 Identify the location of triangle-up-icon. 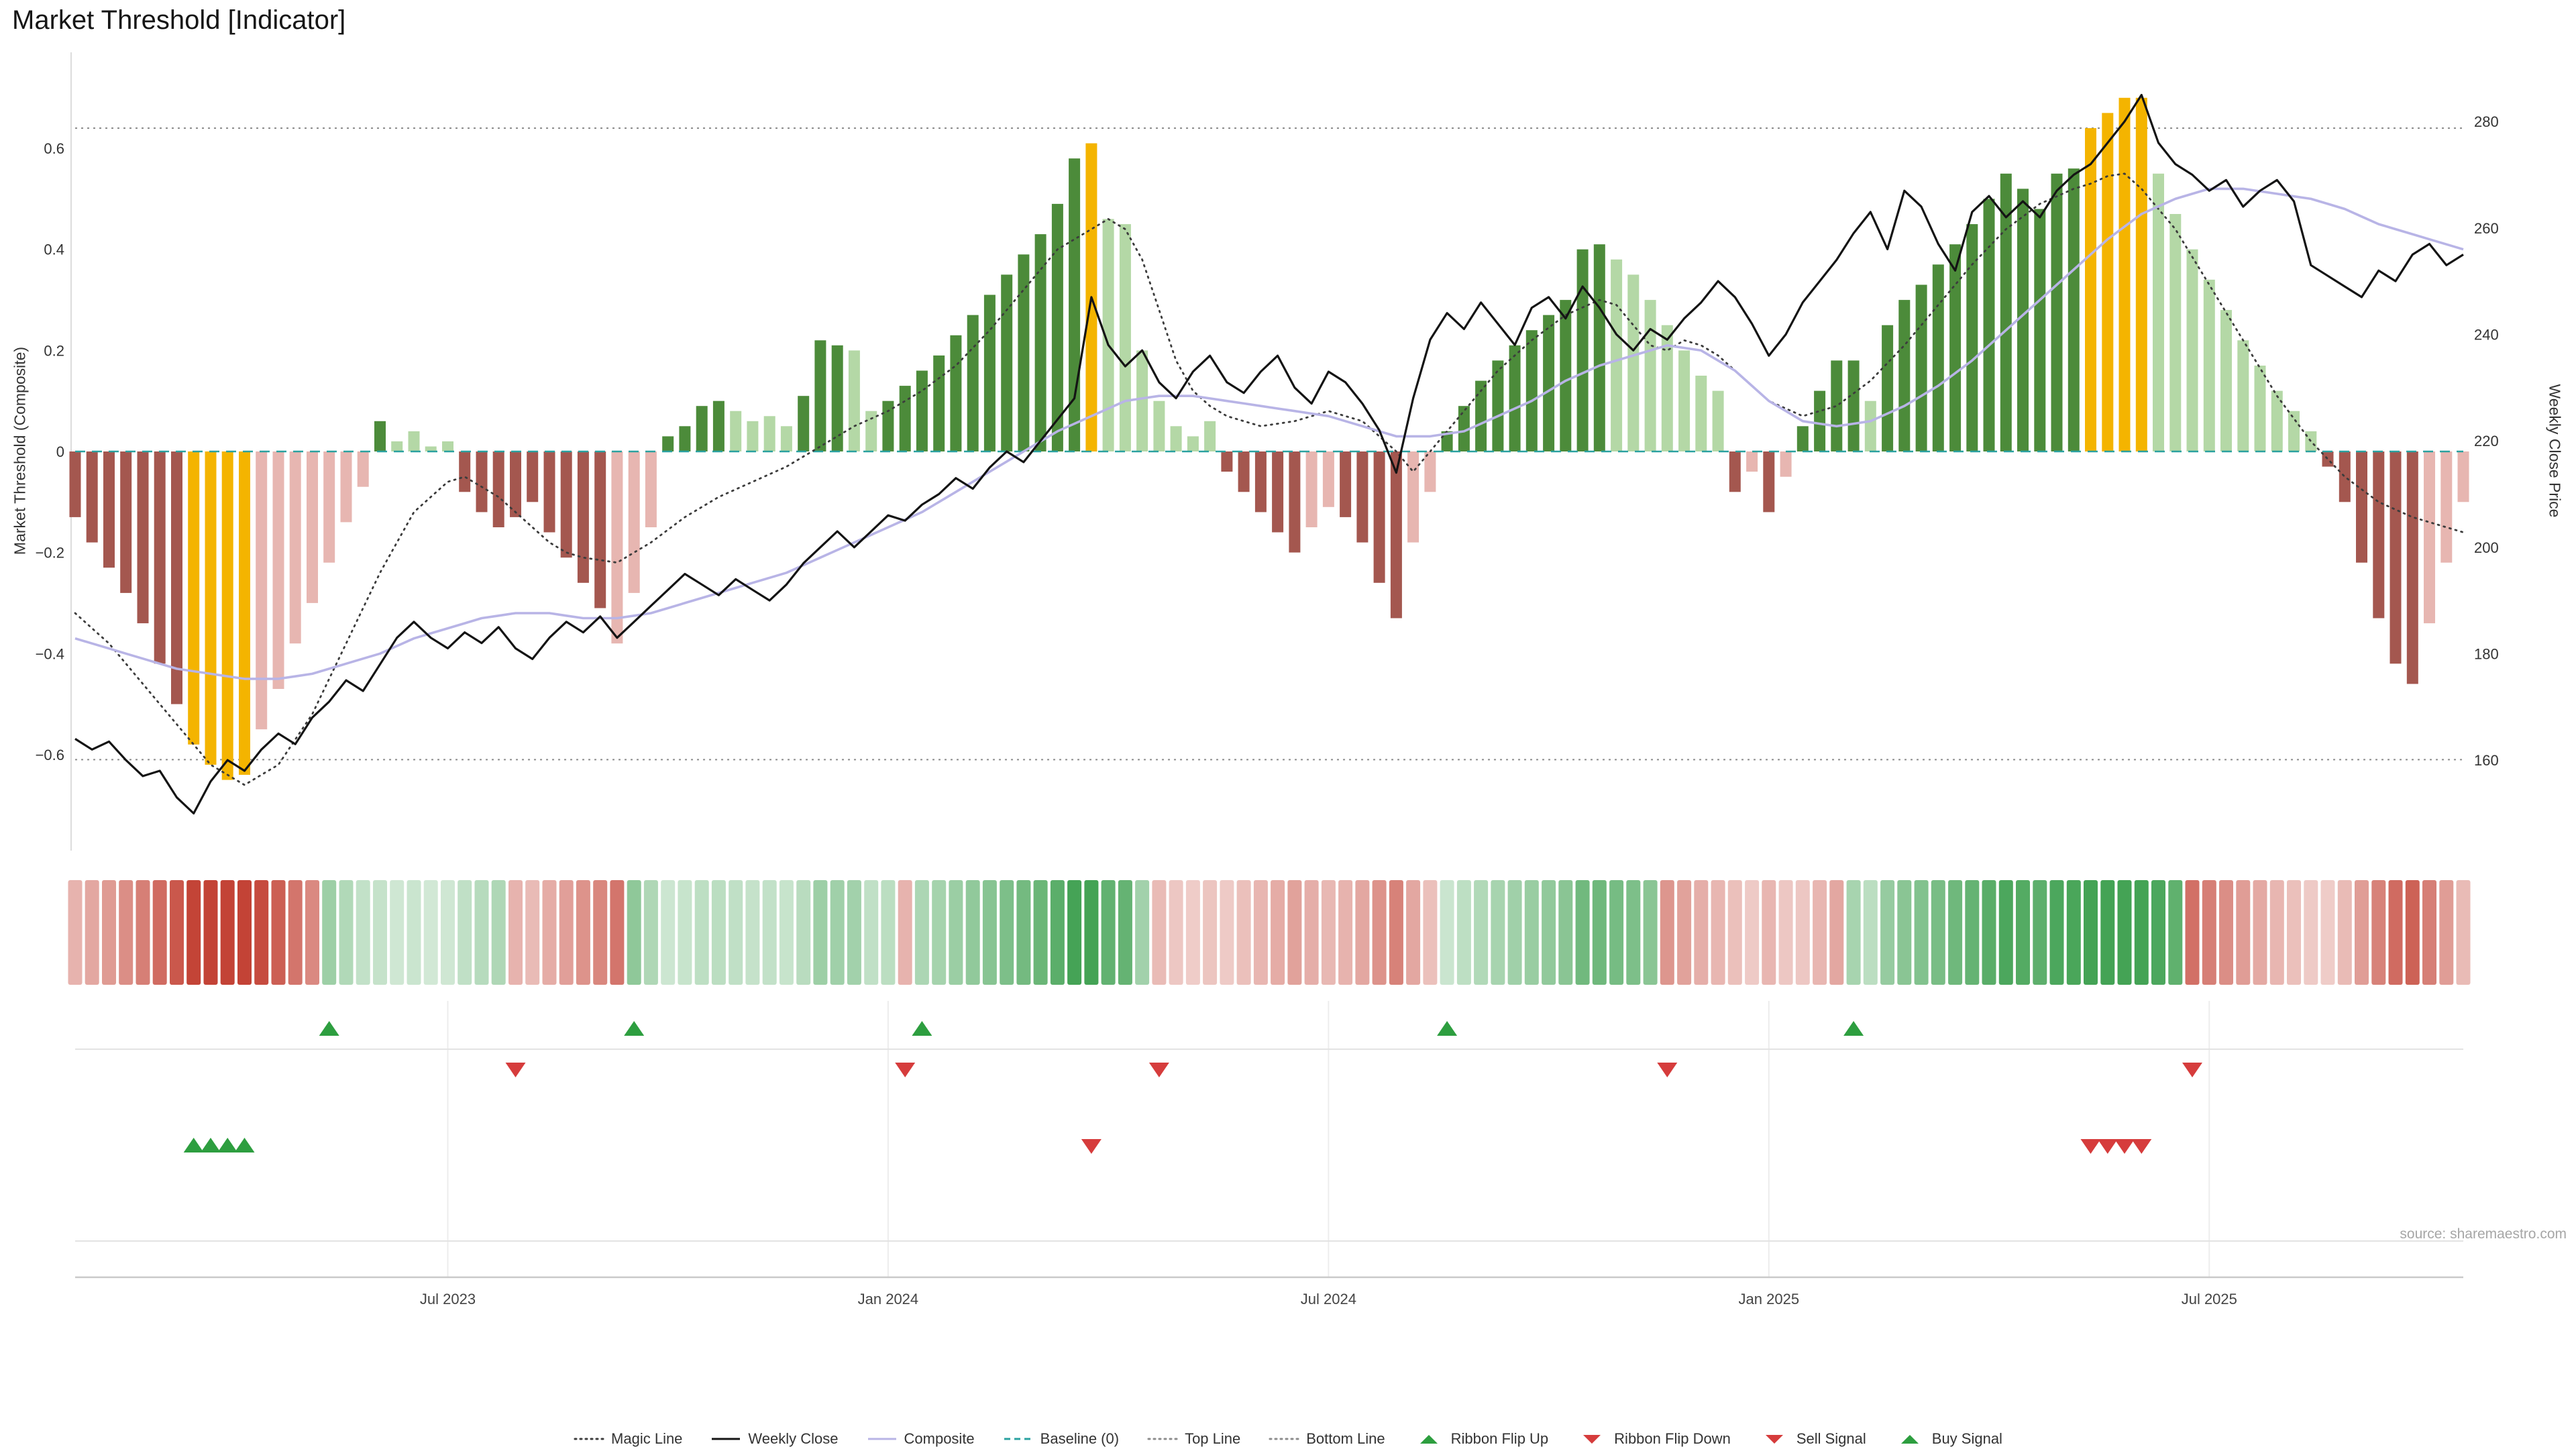
(1909, 1439).